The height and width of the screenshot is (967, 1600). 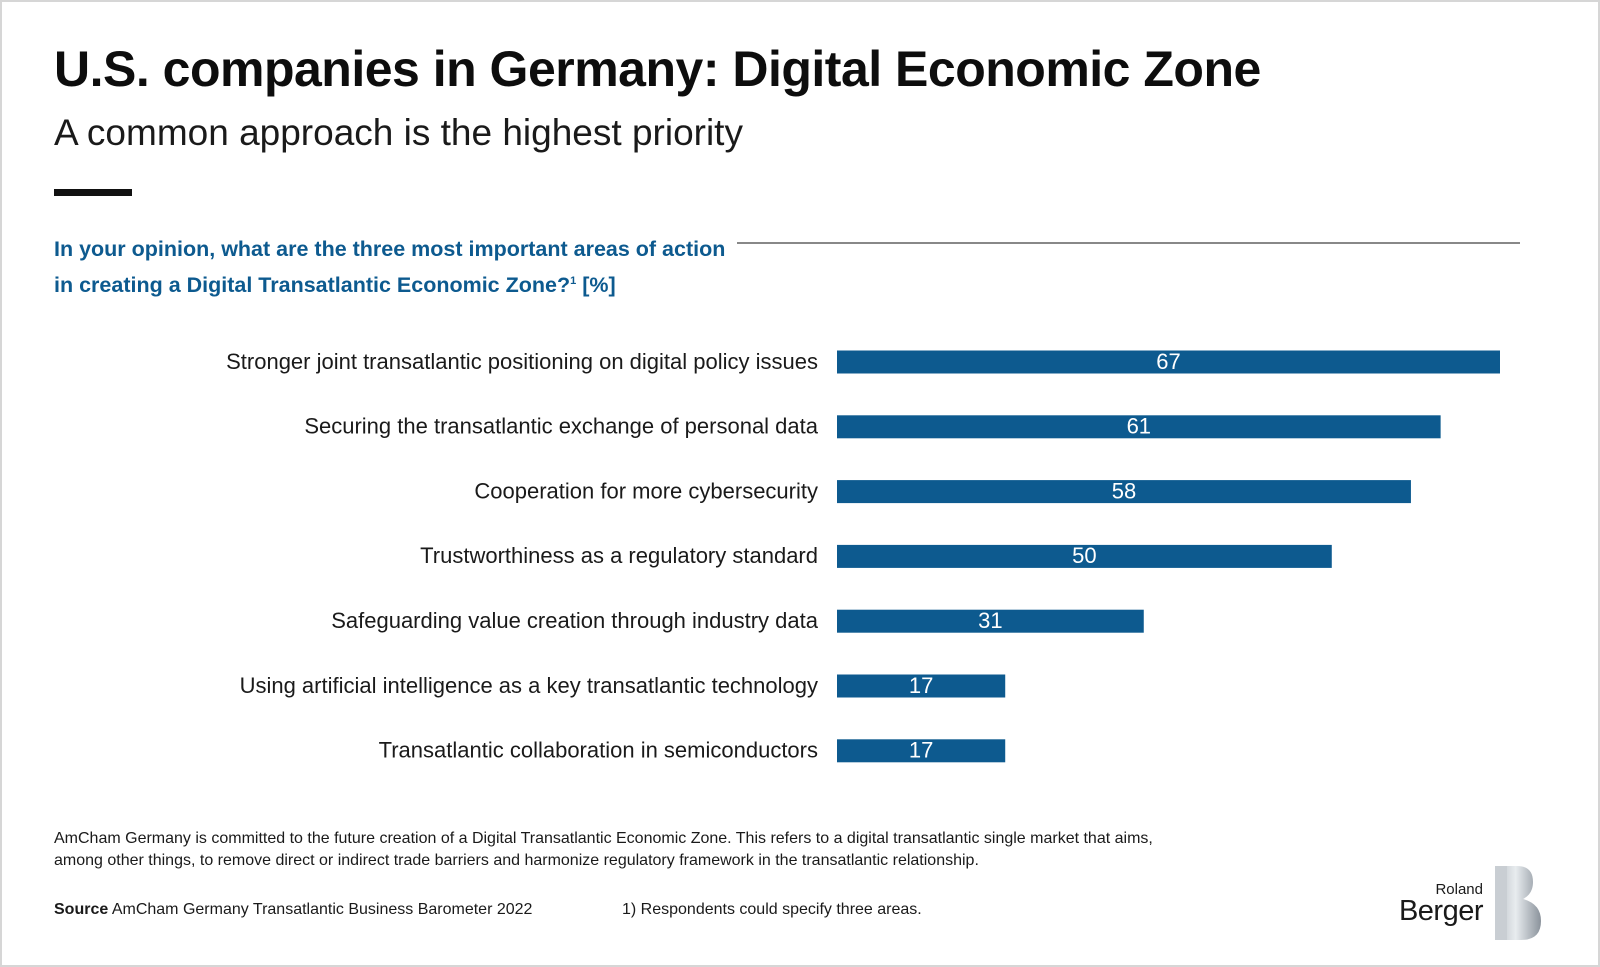 I want to click on roland-berger-logo: Roland Berger, so click(x=1470, y=903).